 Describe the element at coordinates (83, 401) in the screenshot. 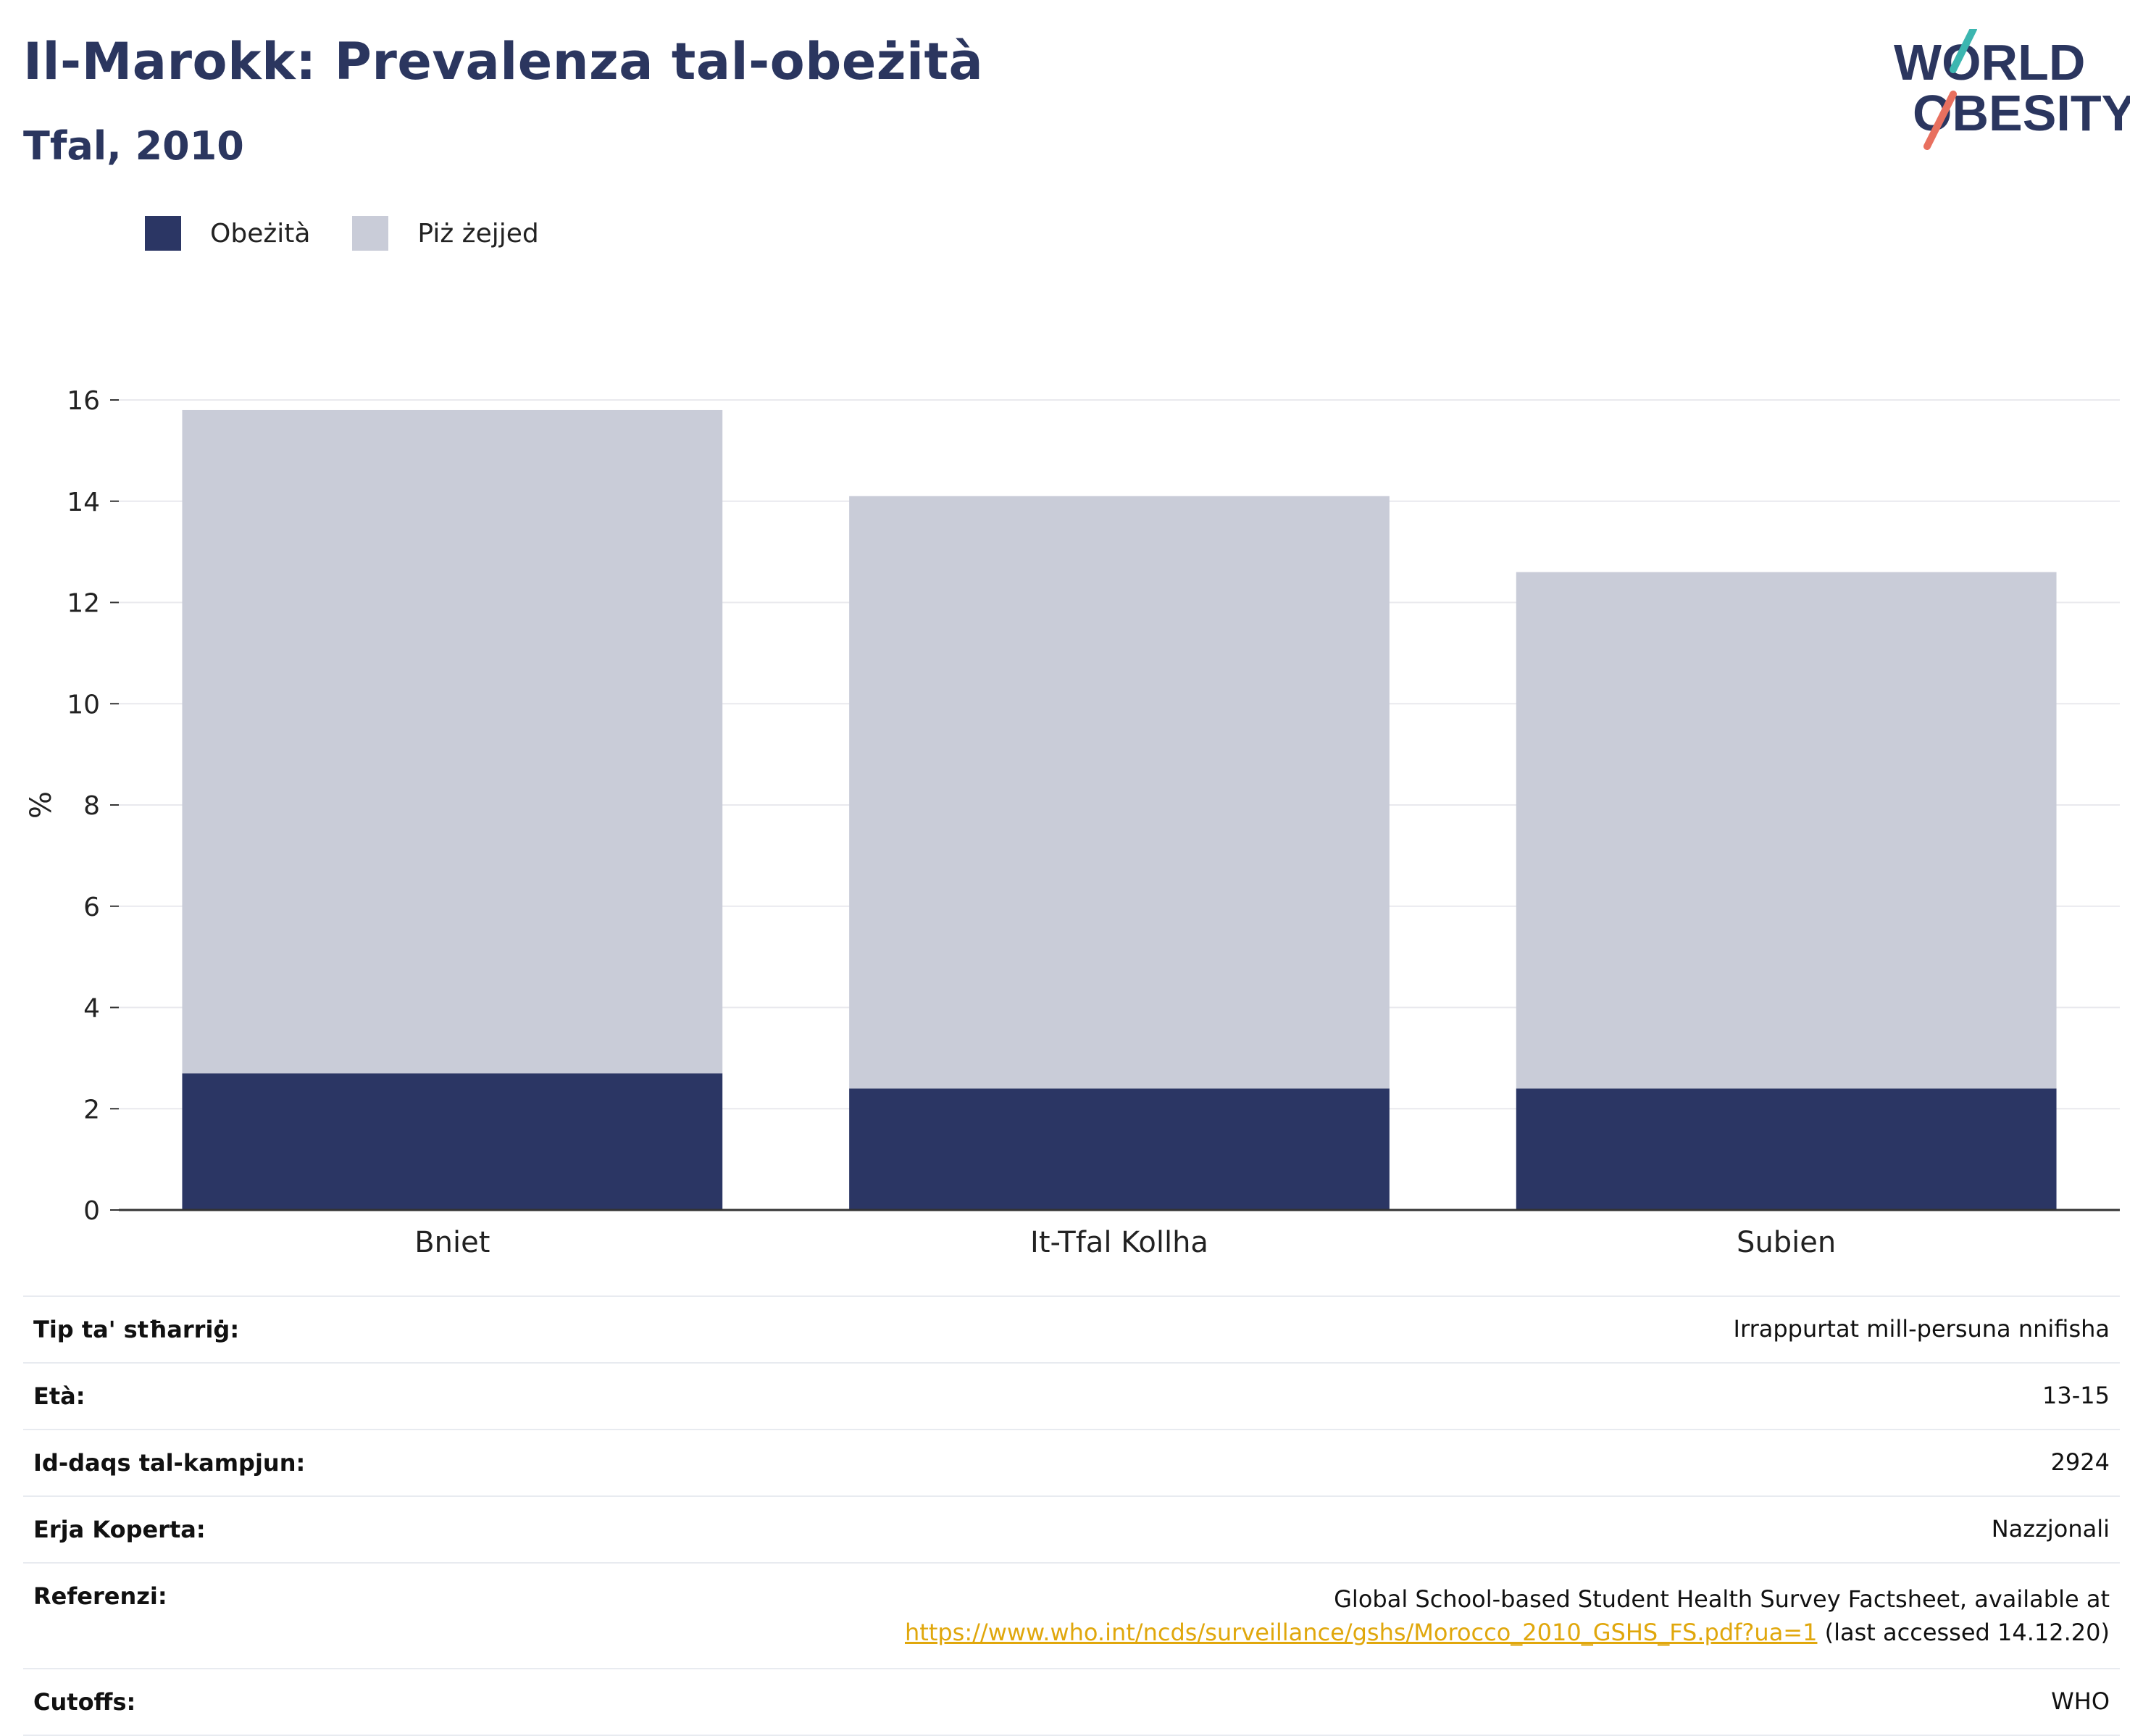

I see `y-tick-label: 16` at that location.